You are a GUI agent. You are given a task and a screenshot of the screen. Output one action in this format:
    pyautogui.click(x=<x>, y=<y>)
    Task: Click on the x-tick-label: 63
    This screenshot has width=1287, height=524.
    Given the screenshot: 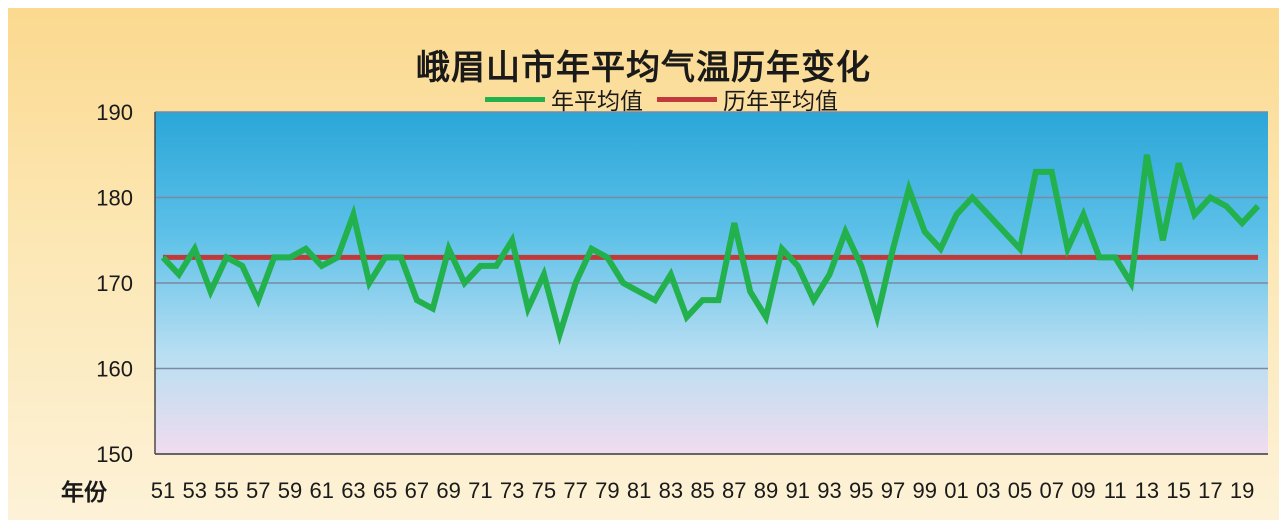 What is the action you would take?
    pyautogui.click(x=353, y=490)
    